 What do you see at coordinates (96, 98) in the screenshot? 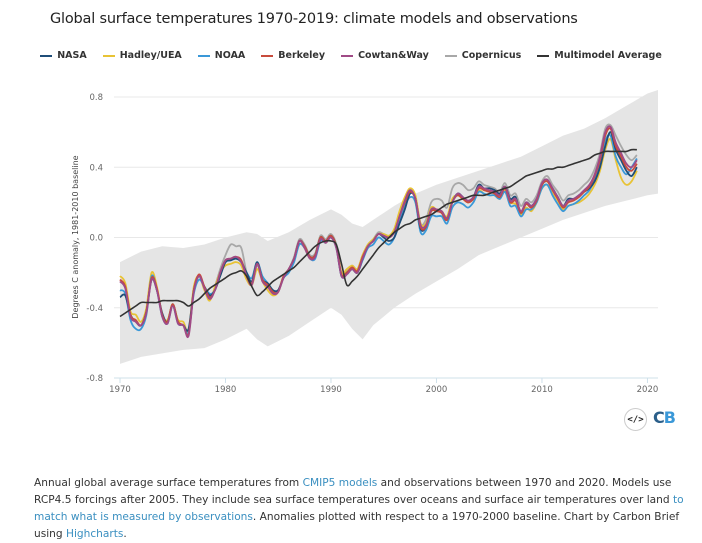
I see `y-tick-label: 0.8` at bounding box center [96, 98].